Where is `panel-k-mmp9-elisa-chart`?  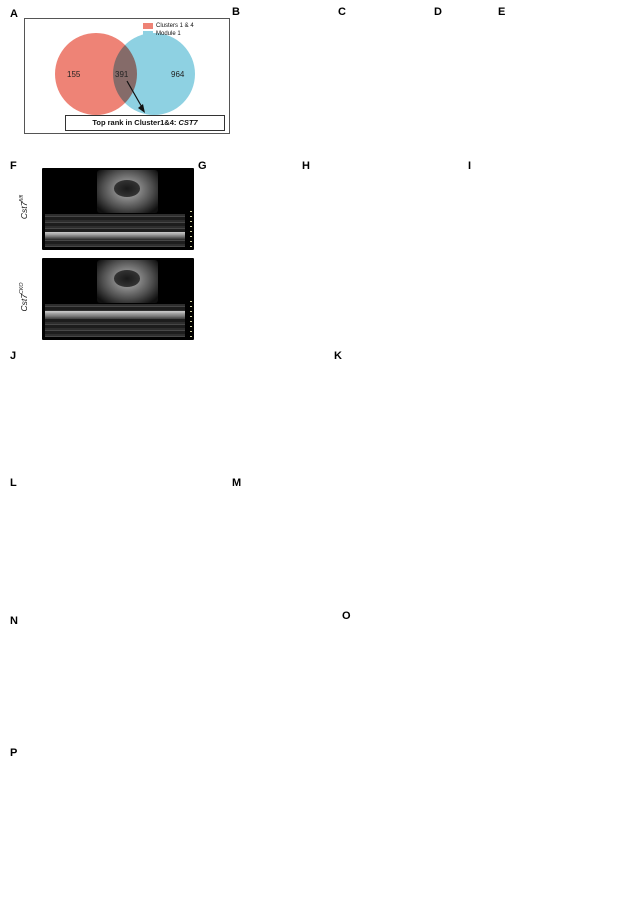
panel-k-mmp9-elisa-chart is located at coordinates (409, 415).